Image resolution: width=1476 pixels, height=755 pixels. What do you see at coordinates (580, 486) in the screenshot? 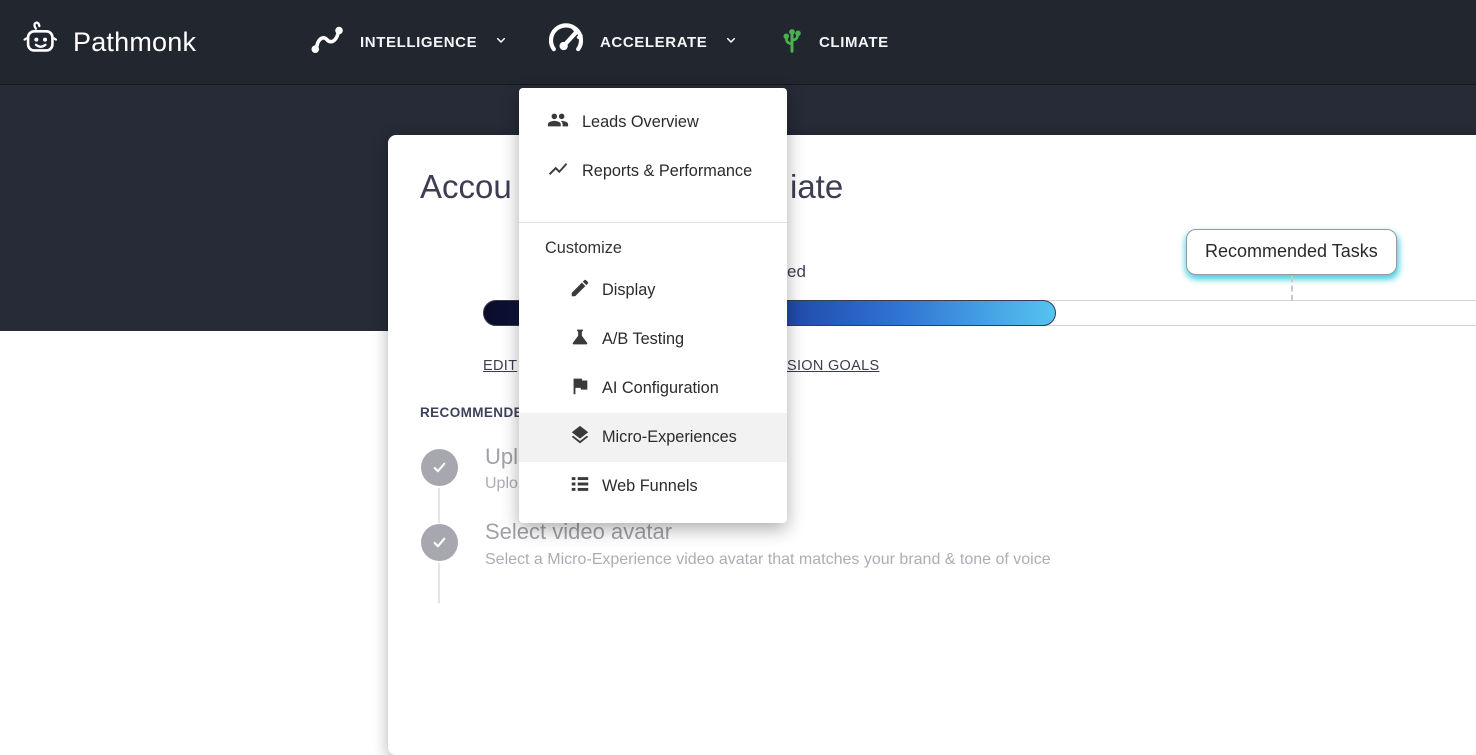
I see `list-icon` at bounding box center [580, 486].